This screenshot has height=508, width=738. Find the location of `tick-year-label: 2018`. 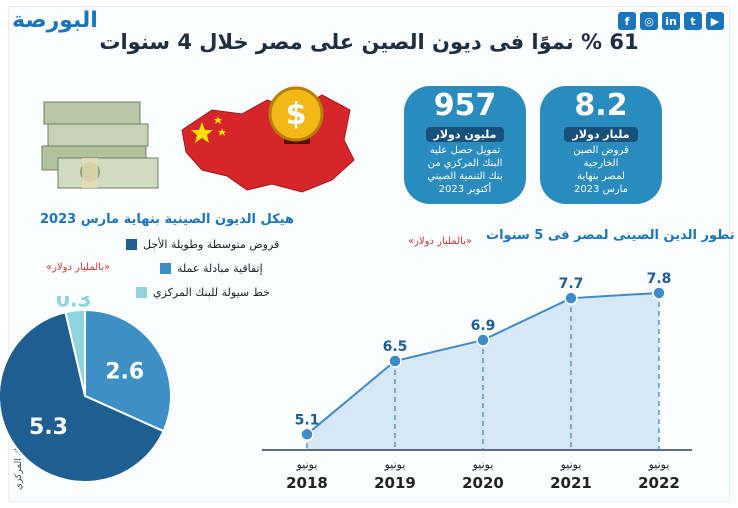

tick-year-label: 2018 is located at coordinates (307, 483).